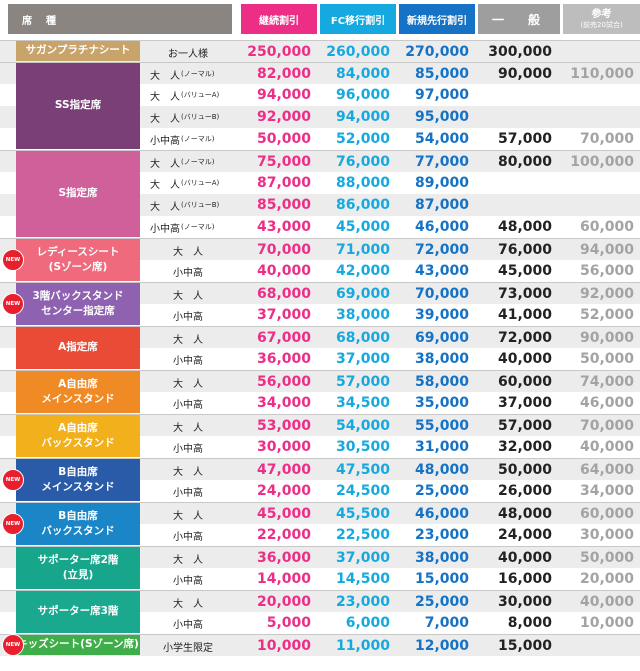 The height and width of the screenshot is (671, 640). I want to click on price-new-advance: 72,000, so click(441, 250).